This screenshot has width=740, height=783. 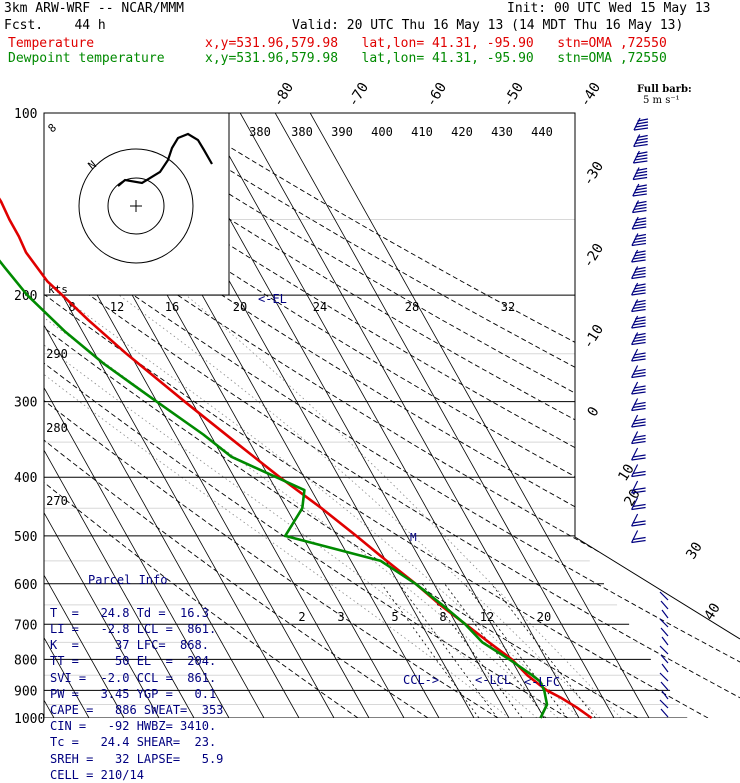 What do you see at coordinates (593, 174) in the screenshot?
I see `isotherm-label: -30` at bounding box center [593, 174].